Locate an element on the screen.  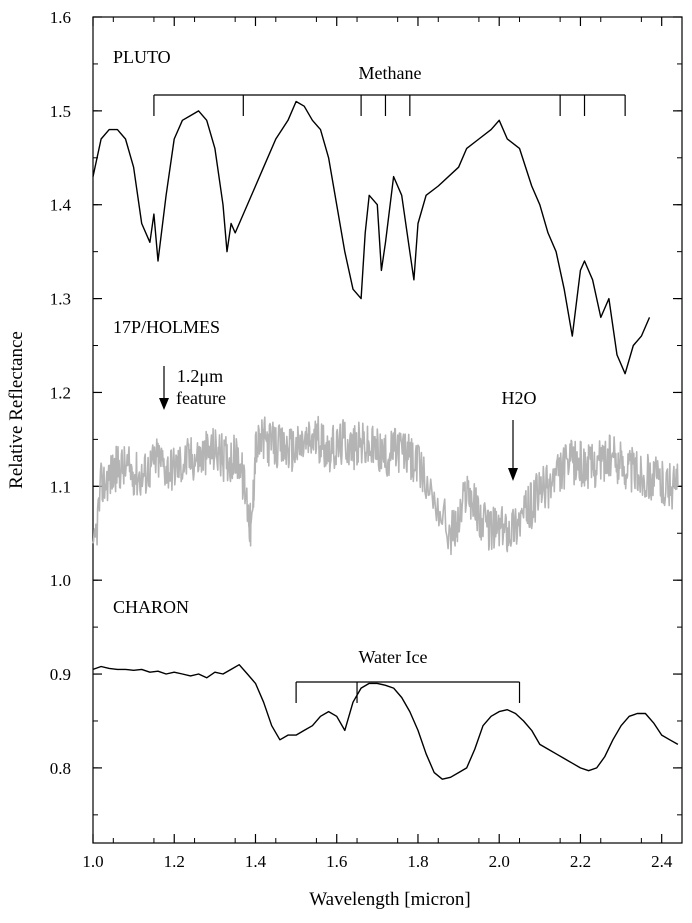
y-tick-label: 1.3 is located at coordinates (60, 299).